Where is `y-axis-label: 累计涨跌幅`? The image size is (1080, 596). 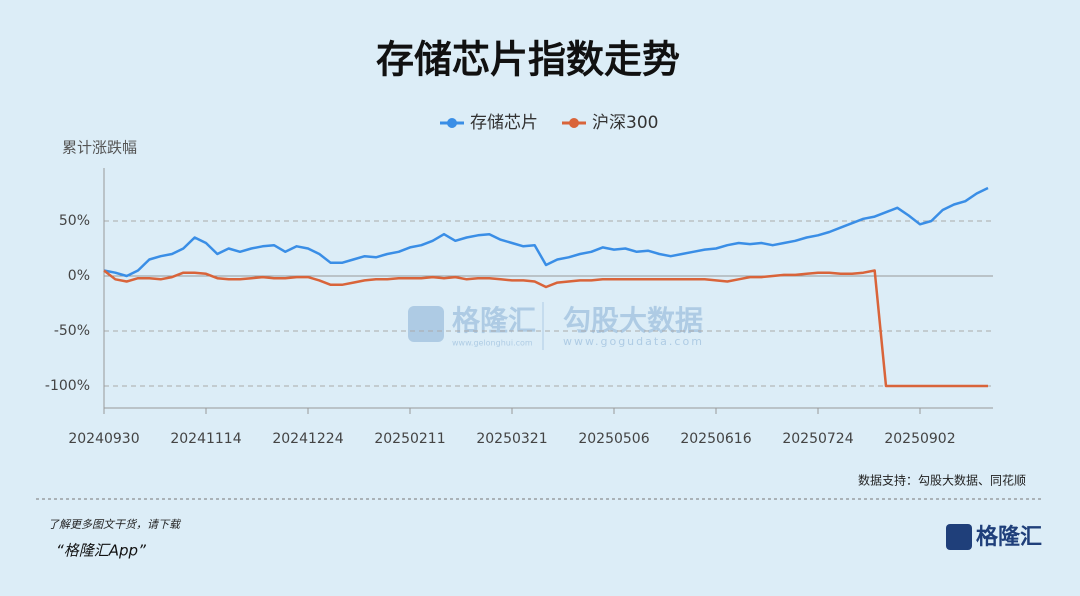 y-axis-label: 累计涨跌幅 is located at coordinates (99, 148).